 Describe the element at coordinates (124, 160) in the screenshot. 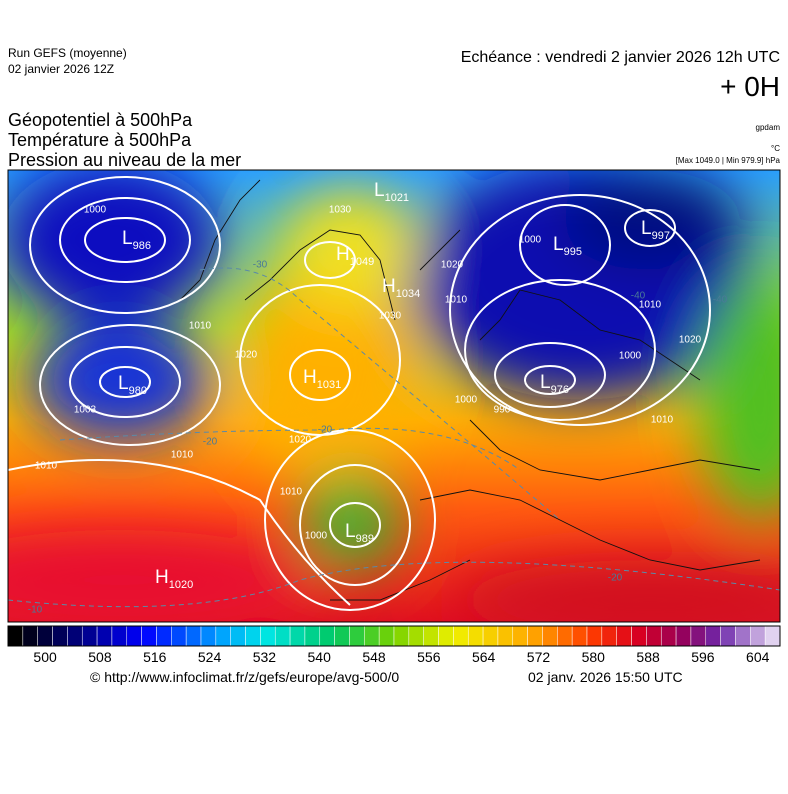

I see `title-line: Pression au niveau de la mer` at that location.